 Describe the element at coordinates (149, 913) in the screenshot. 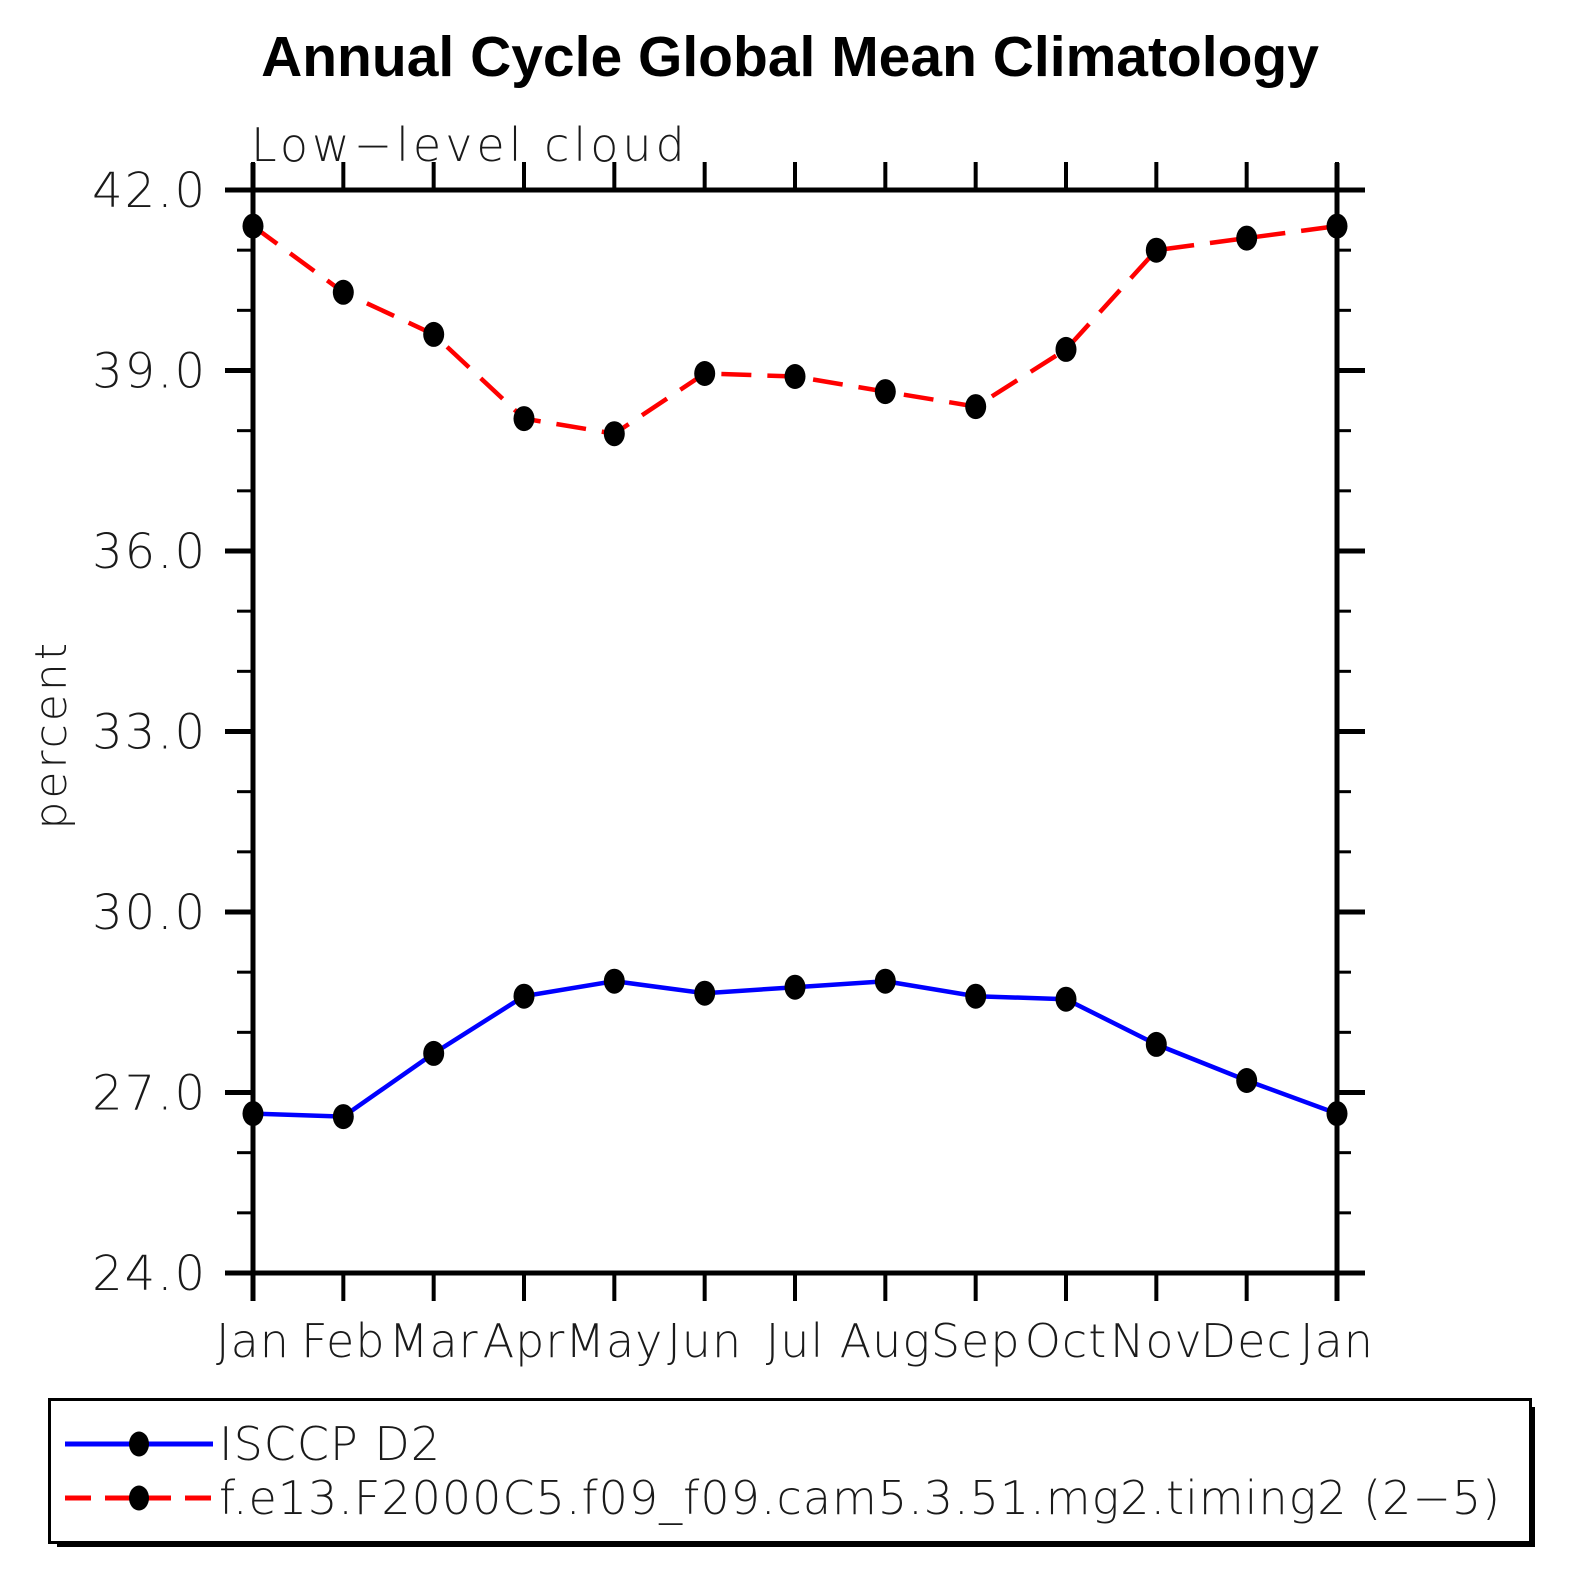

I see `y-tick-label: 30.0` at that location.